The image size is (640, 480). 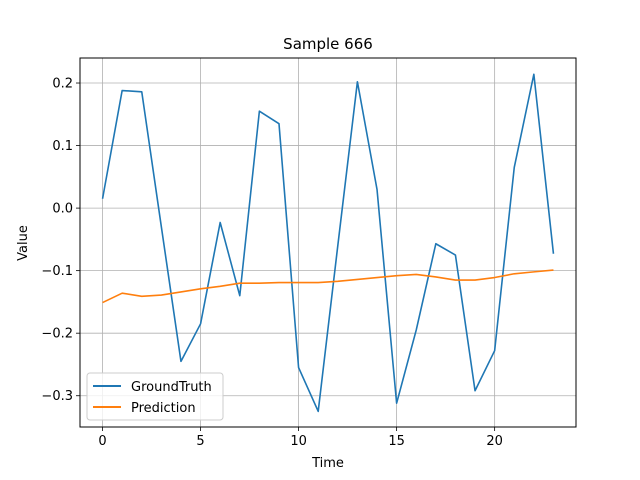 I want to click on y-axis-label: Value, so click(x=23, y=243).